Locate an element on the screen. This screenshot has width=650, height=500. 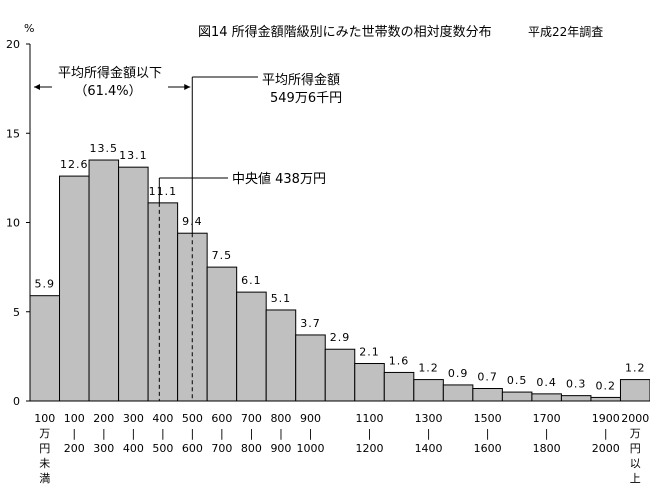
value-label: 2.1 is located at coordinates (369, 352).